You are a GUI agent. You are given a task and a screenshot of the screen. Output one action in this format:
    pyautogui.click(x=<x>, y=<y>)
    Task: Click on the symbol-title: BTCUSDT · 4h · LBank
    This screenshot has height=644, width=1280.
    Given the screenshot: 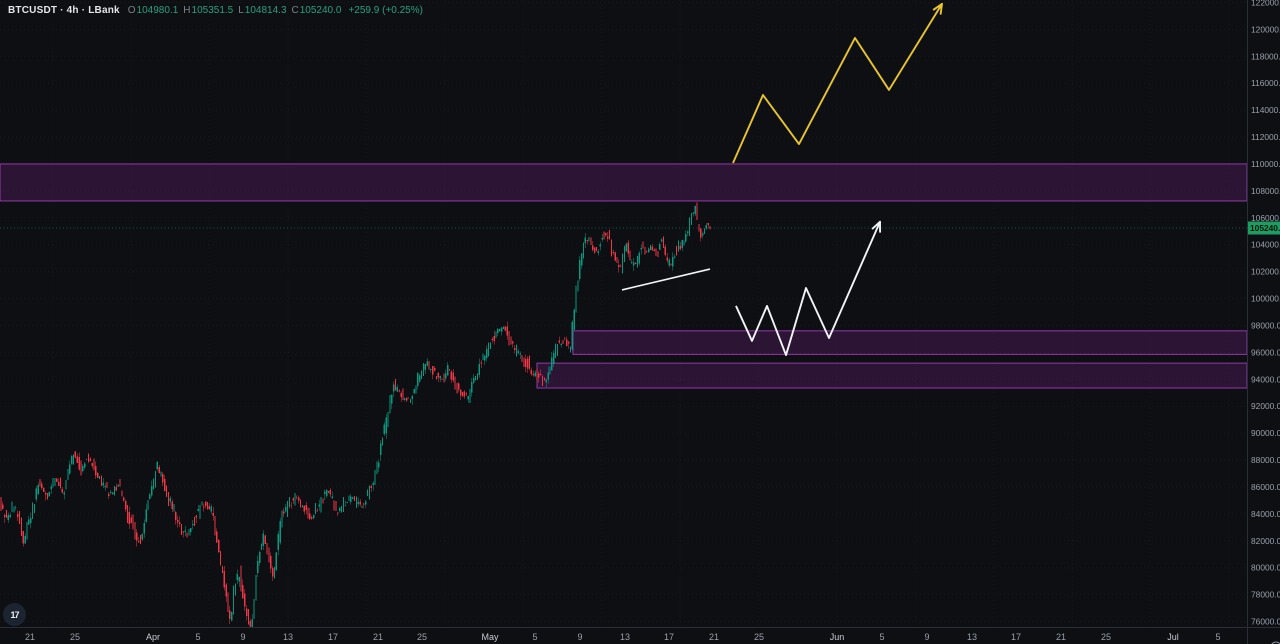 What is the action you would take?
    pyautogui.click(x=64, y=10)
    